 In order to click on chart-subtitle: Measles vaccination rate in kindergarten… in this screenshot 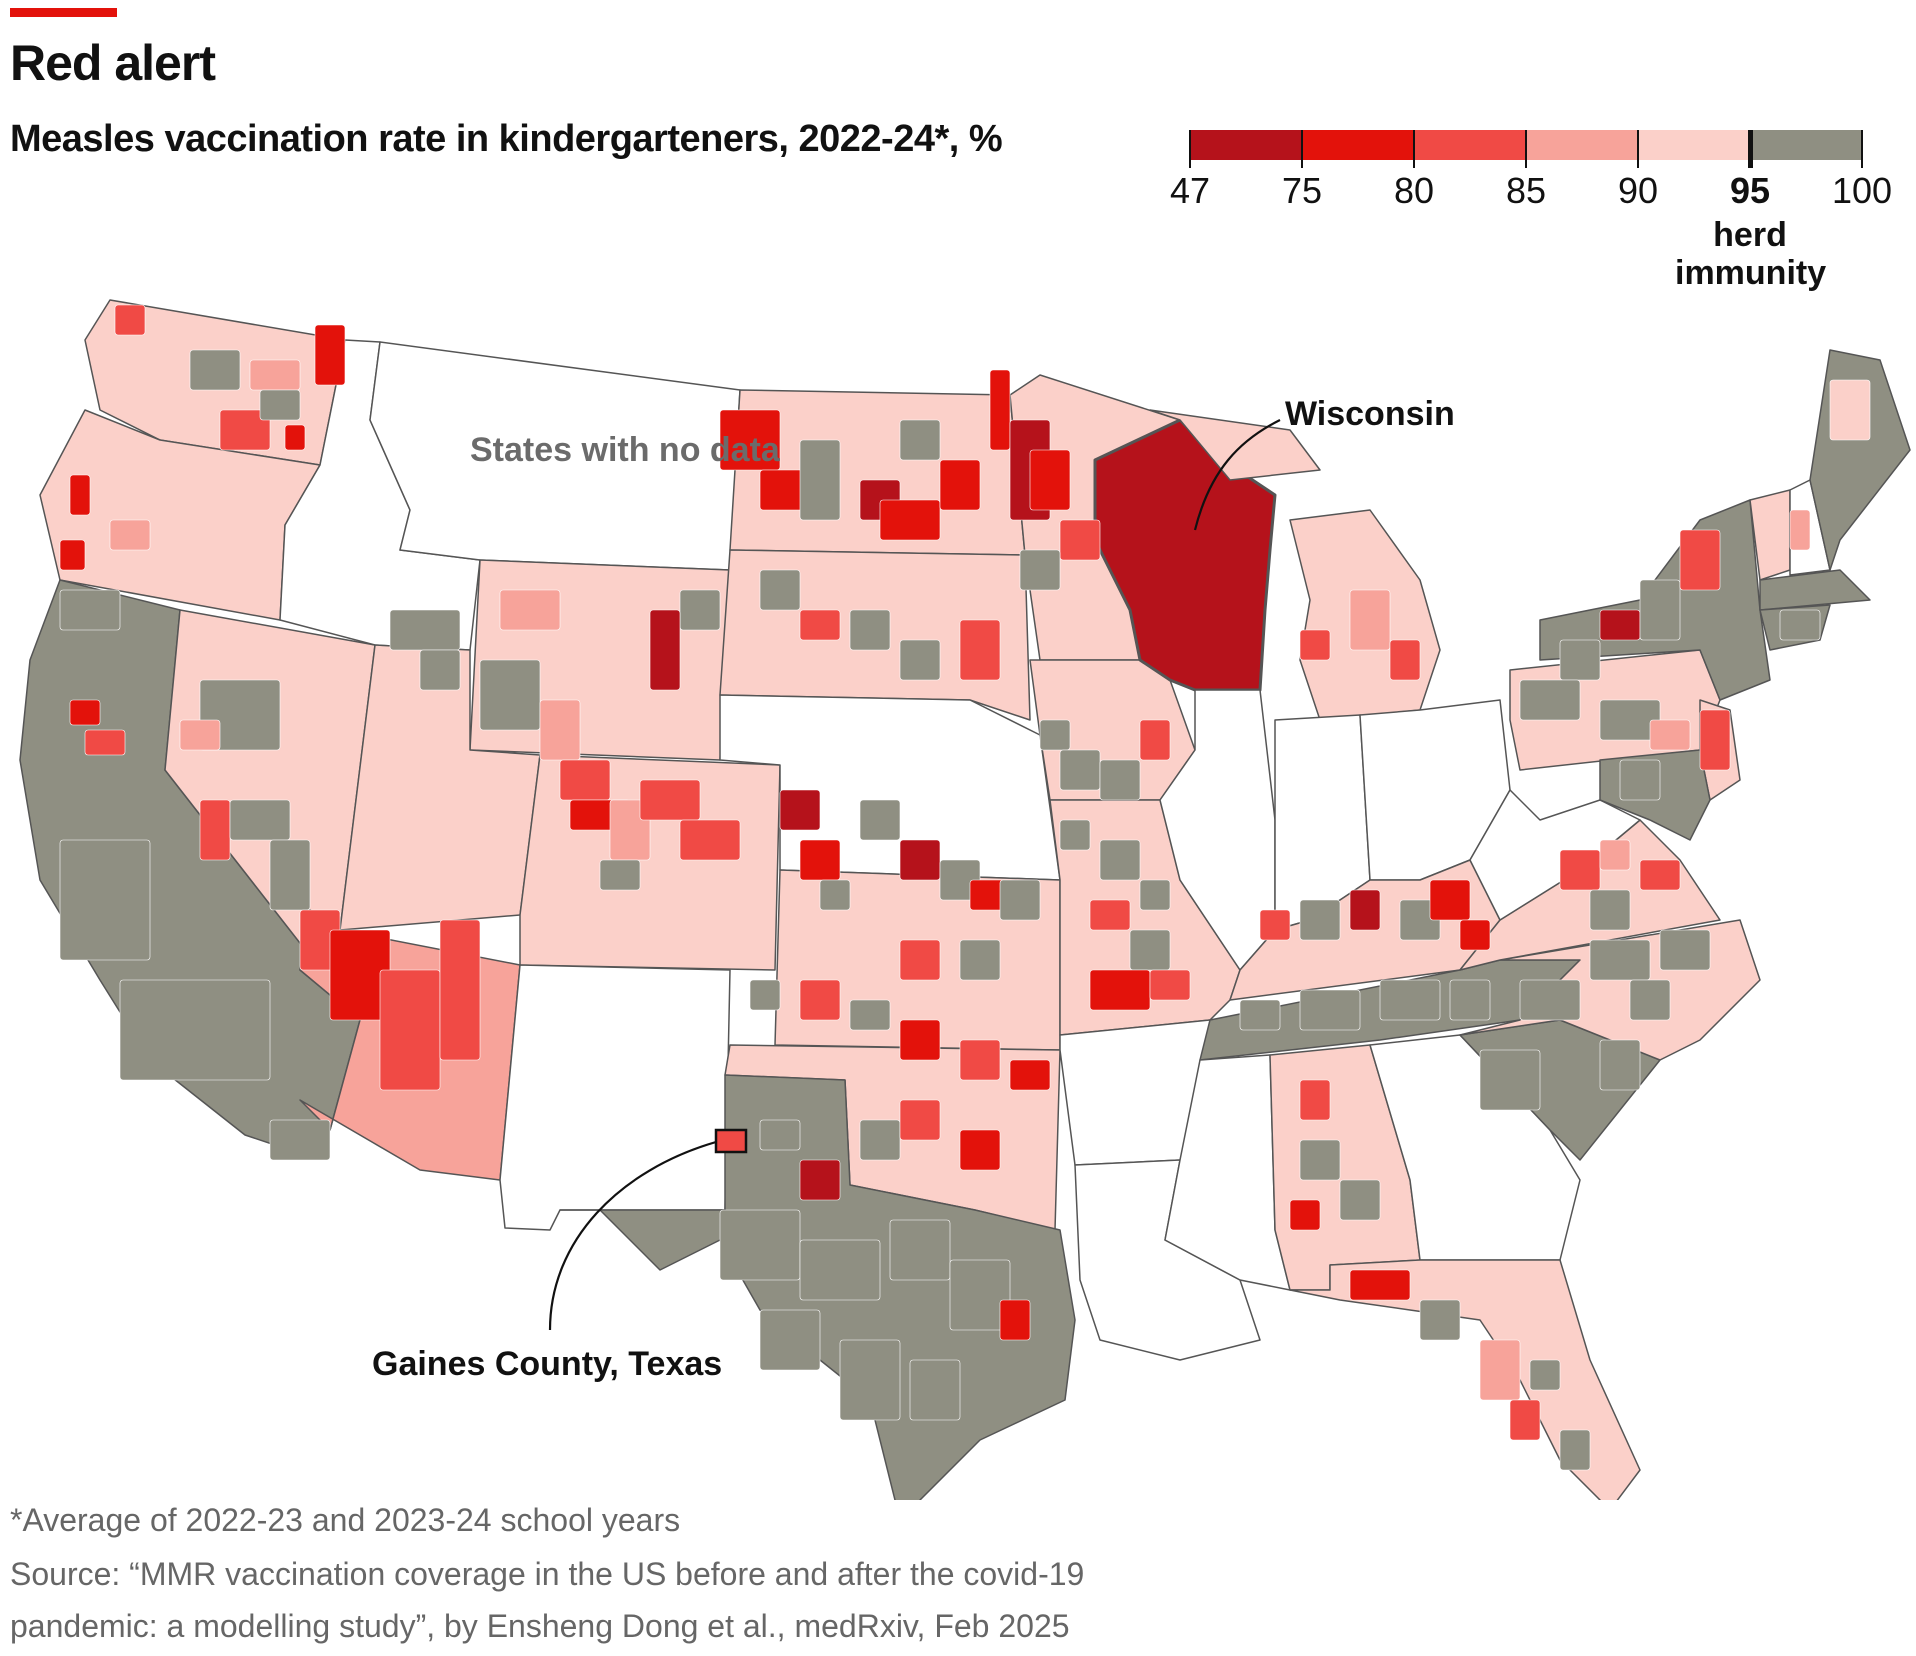, I will do `click(506, 139)`.